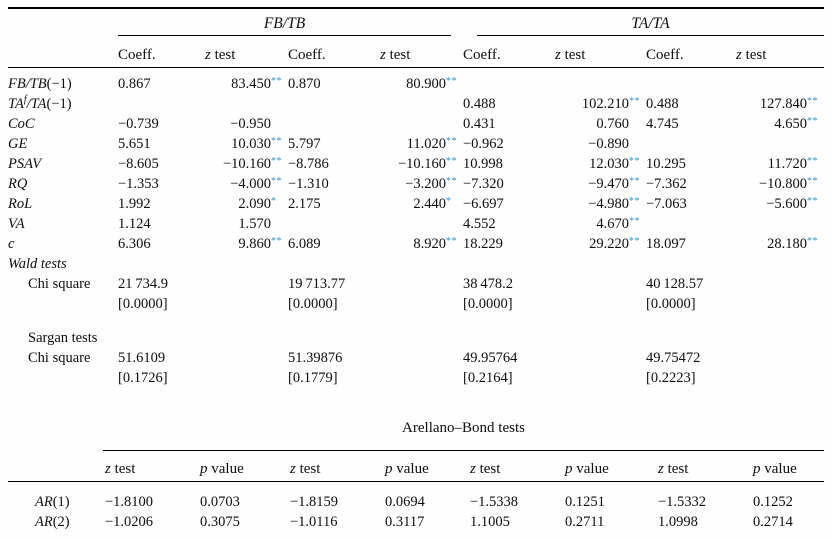  What do you see at coordinates (129, 502) in the screenshot?
I see `ab-table-cell: −1.8100` at bounding box center [129, 502].